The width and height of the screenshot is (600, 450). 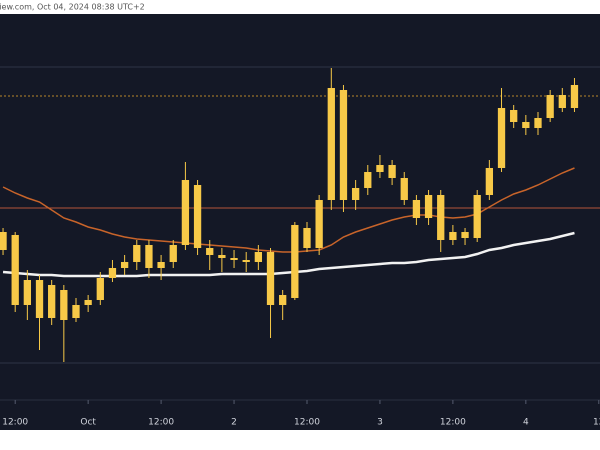 I want to click on chart-title: View.com, Oct 04, 2024 08:38 UTC+2, so click(x=72, y=7).